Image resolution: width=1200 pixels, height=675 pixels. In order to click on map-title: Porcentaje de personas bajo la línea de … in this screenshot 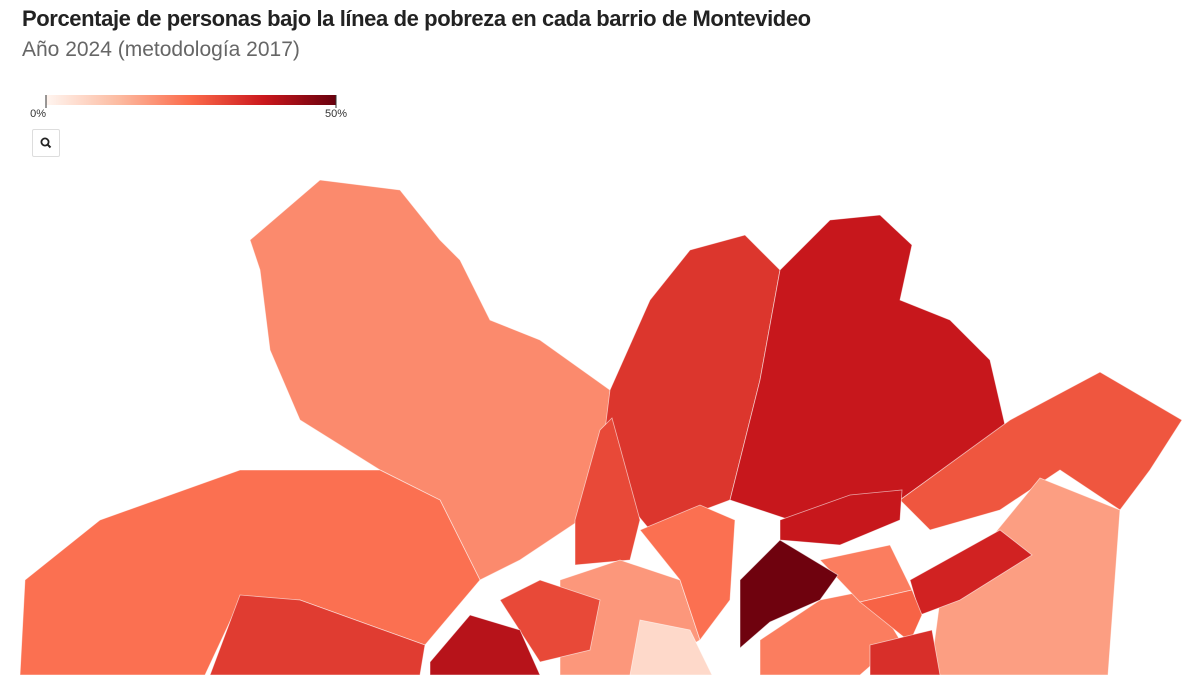, I will do `click(416, 18)`.